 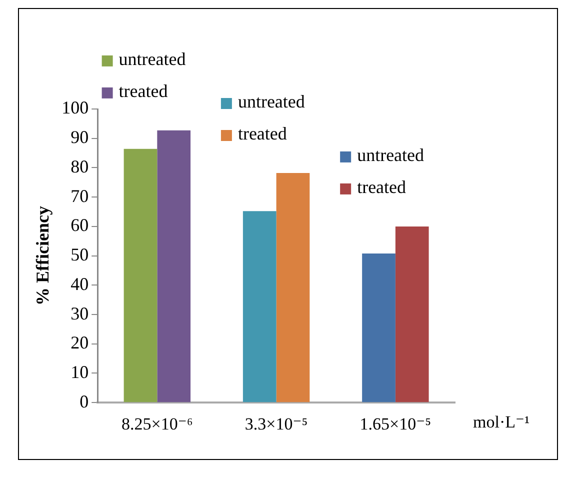 I want to click on y-tick-label: 0, so click(x=84, y=401).